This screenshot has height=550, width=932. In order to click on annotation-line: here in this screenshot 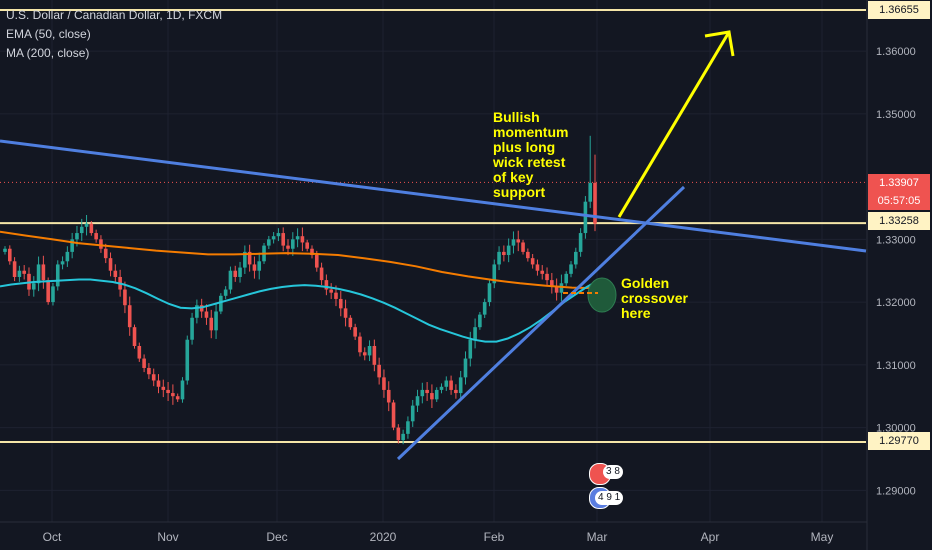, I will do `click(636, 313)`.